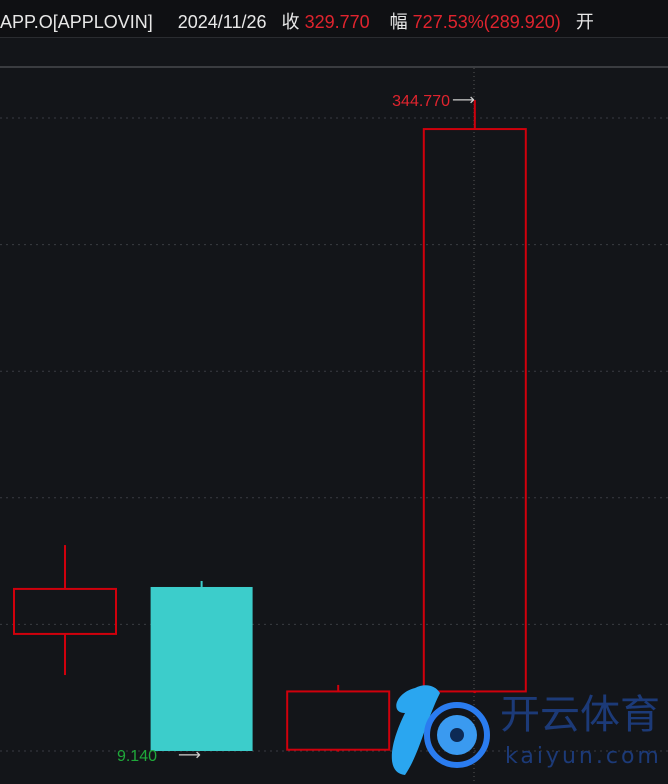 This screenshot has width=668, height=784. I want to click on min-arrow-icon: ⟶, so click(189, 754).